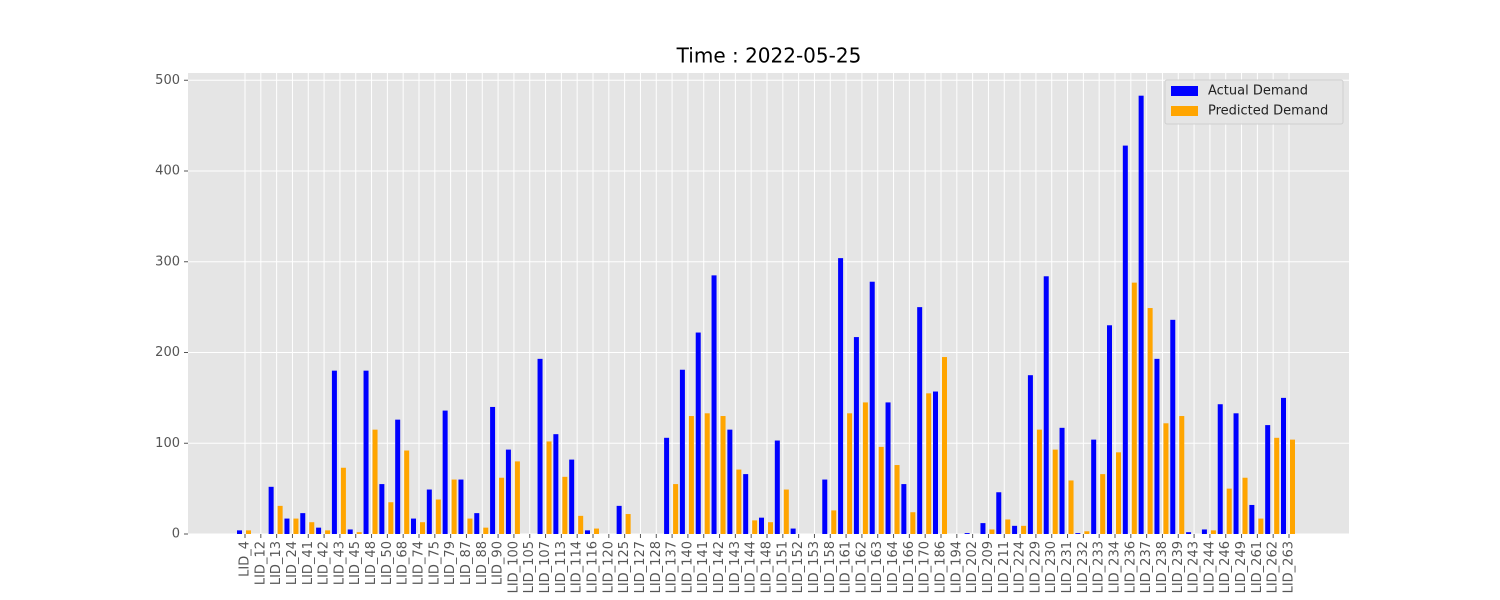 This screenshot has height=600, width=1500. Describe the element at coordinates (1099, 567) in the screenshot. I see `x-tick-label: LID_233` at that location.